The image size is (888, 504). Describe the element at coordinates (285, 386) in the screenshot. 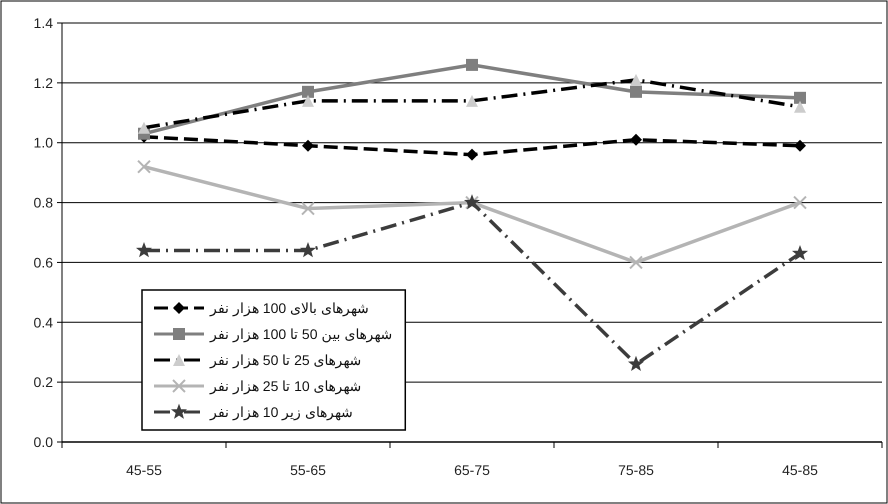

I see `legend-label: شهرهای 10 تا 25 هزار نفر` at that location.